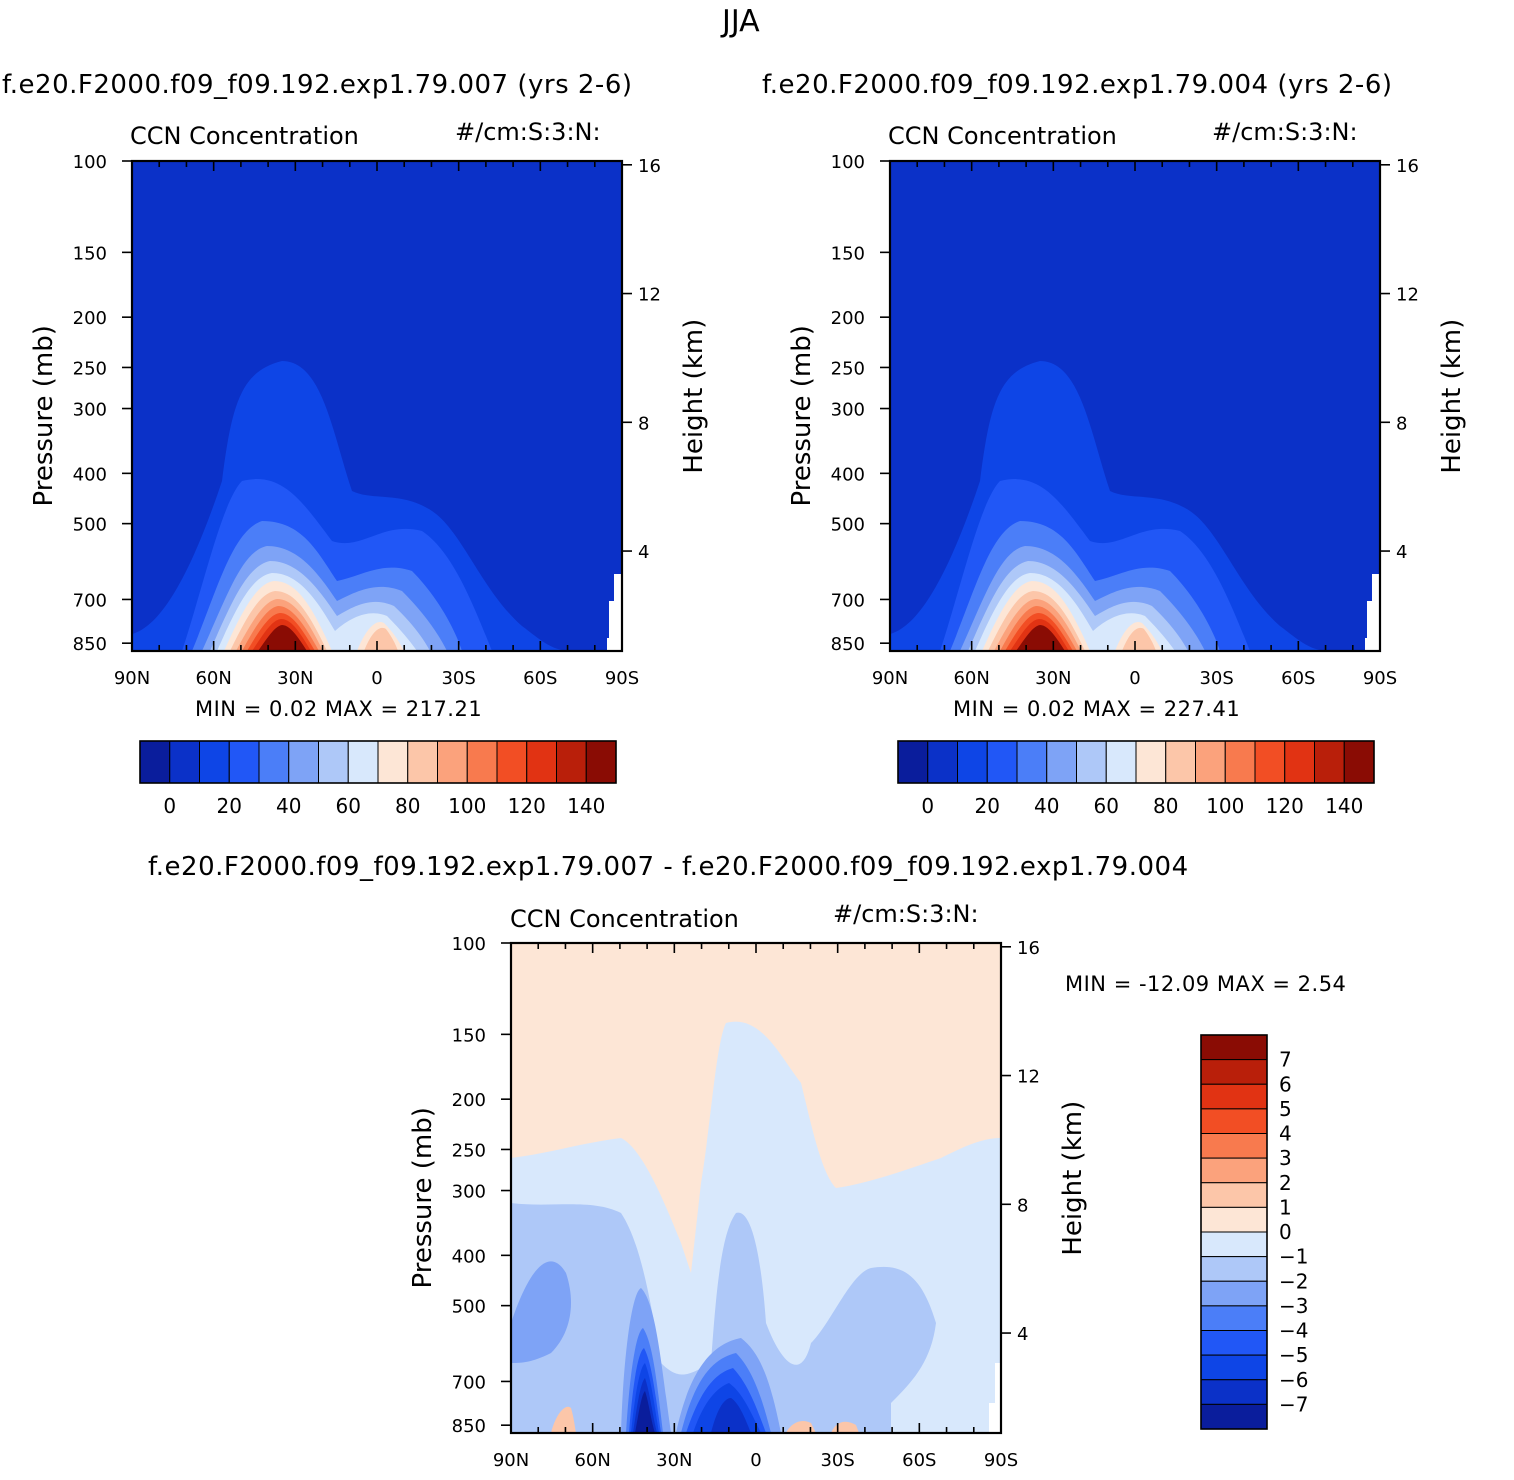 The image size is (1514, 1480). Describe the element at coordinates (458, 678) in the screenshot. I see `x-tick-label: 30S` at that location.